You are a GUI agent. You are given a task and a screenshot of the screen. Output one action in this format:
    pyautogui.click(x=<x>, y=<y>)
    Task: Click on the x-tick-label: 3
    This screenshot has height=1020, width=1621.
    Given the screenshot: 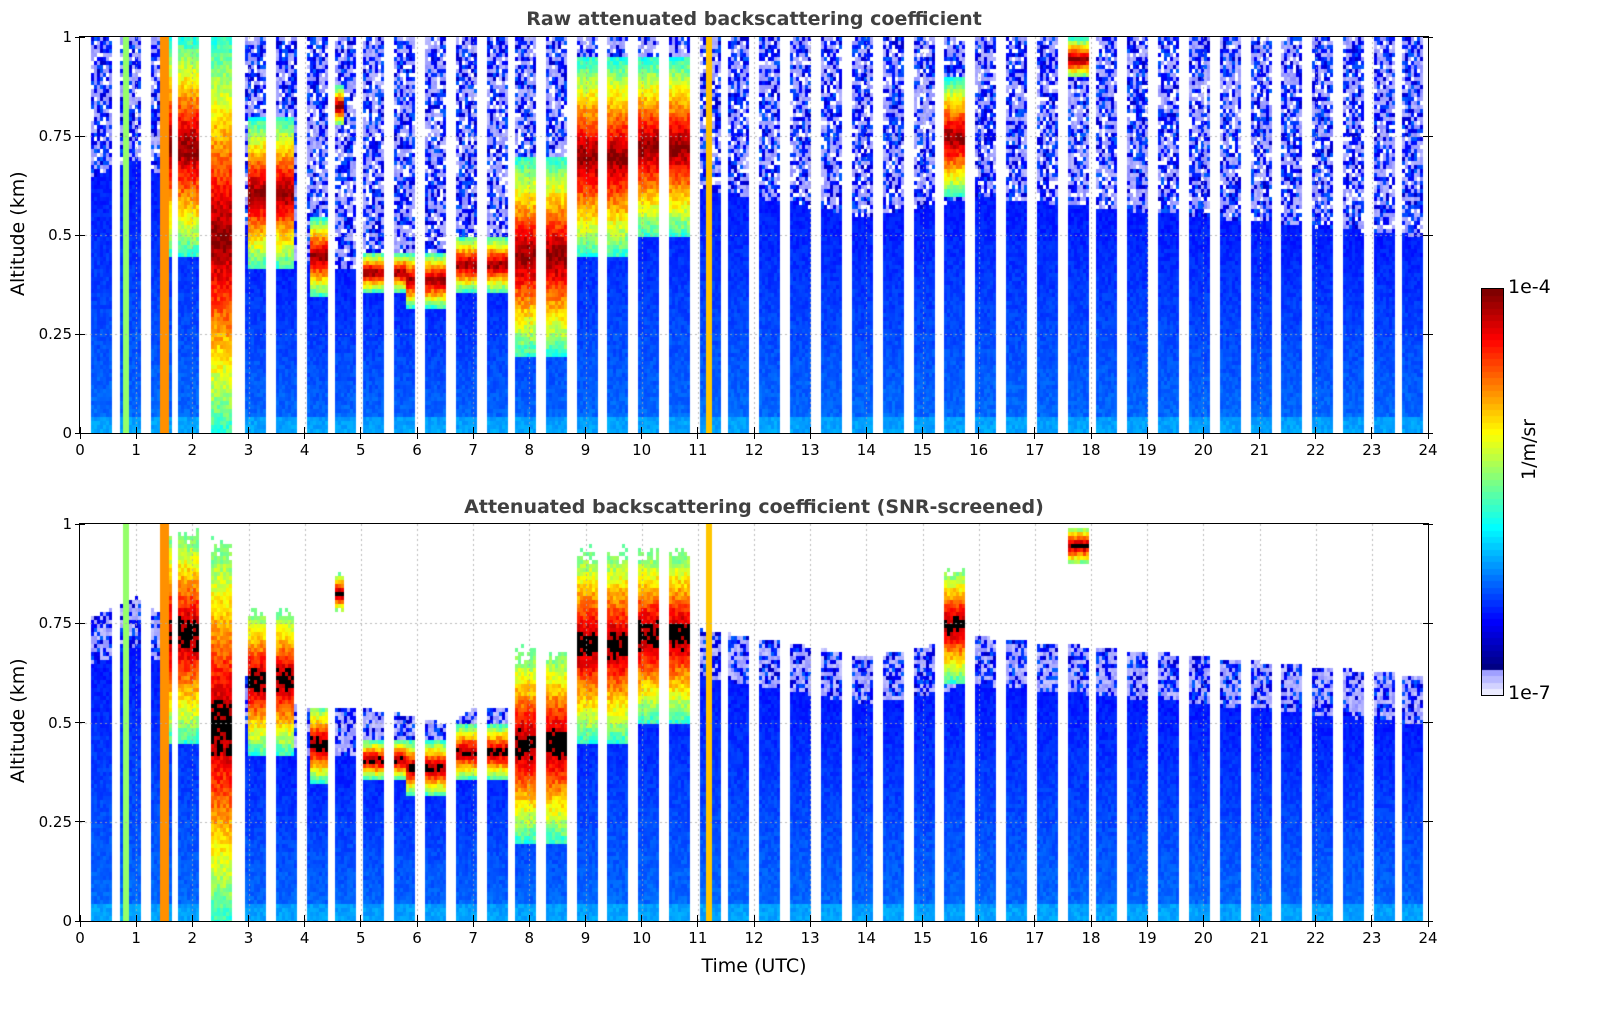 What is the action you would take?
    pyautogui.click(x=248, y=938)
    